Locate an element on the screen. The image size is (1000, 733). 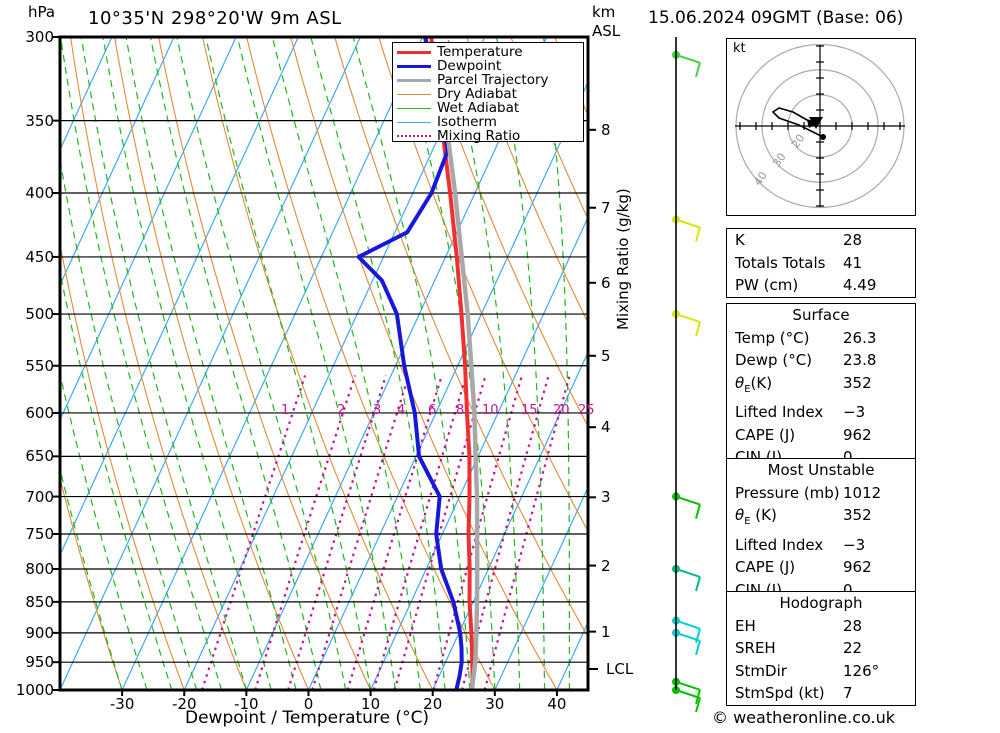
surface-row: Dewp (°C) 23.8 is located at coordinates (821, 360).